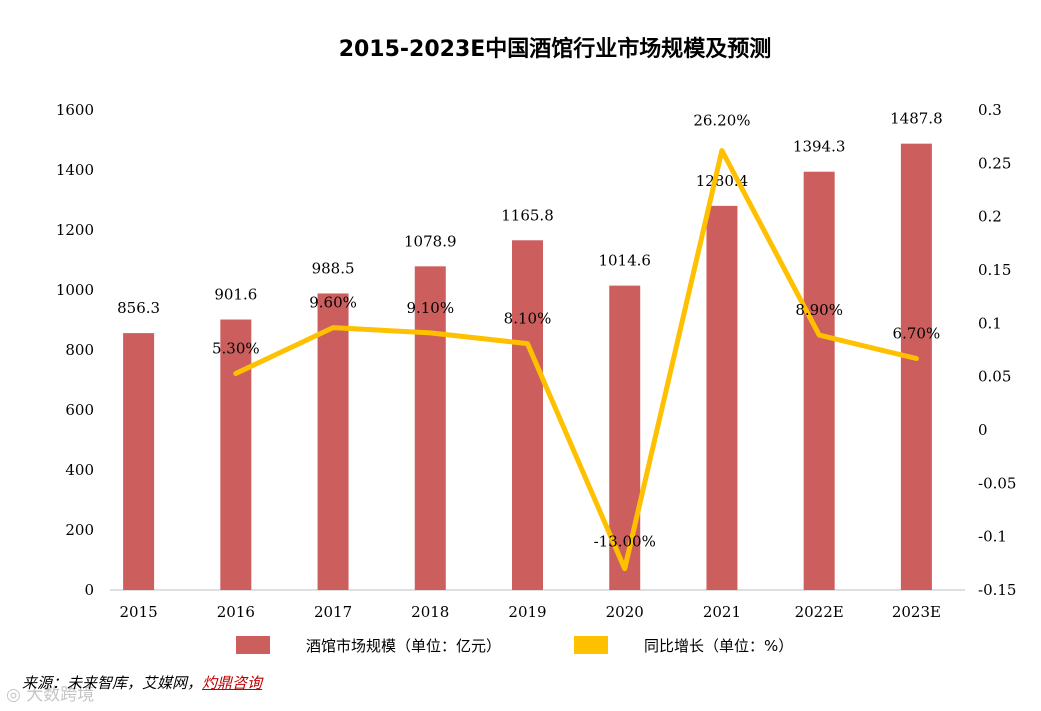 This screenshot has width=1041, height=711. Describe the element at coordinates (75, 110) in the screenshot. I see `left-tick-label: 1600` at that location.